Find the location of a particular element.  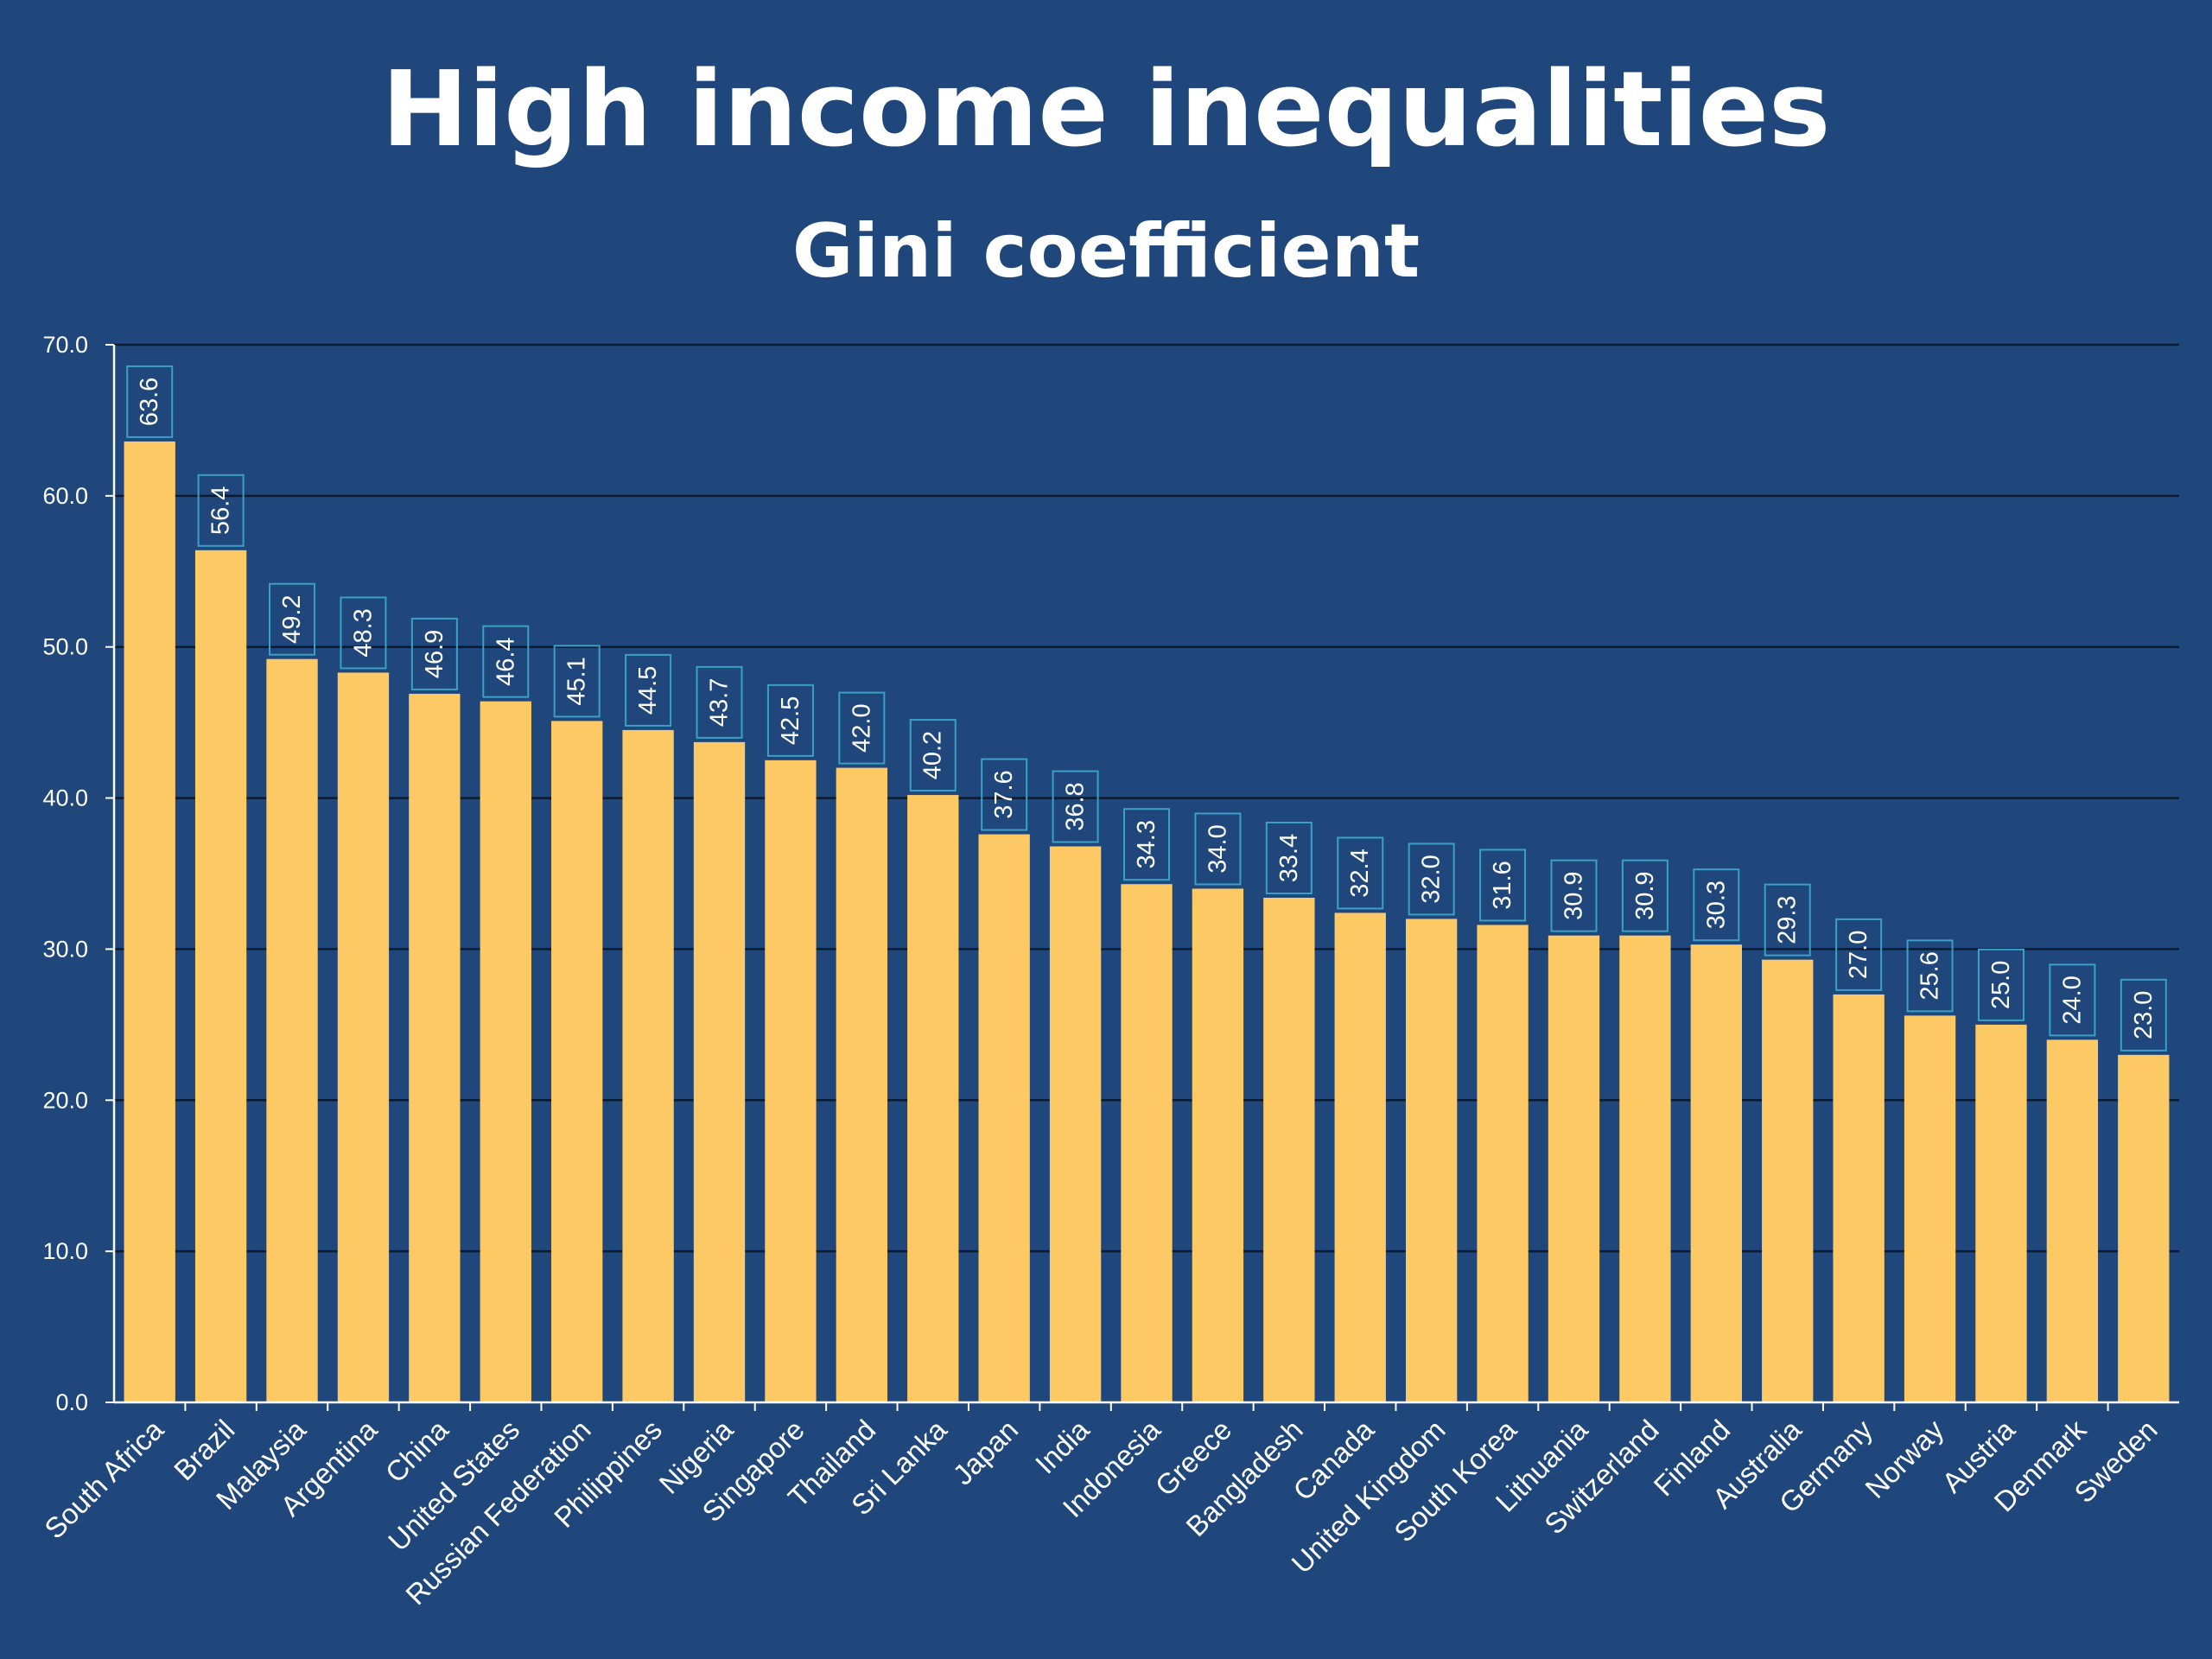

data-label: 46.4 is located at coordinates (506, 661).